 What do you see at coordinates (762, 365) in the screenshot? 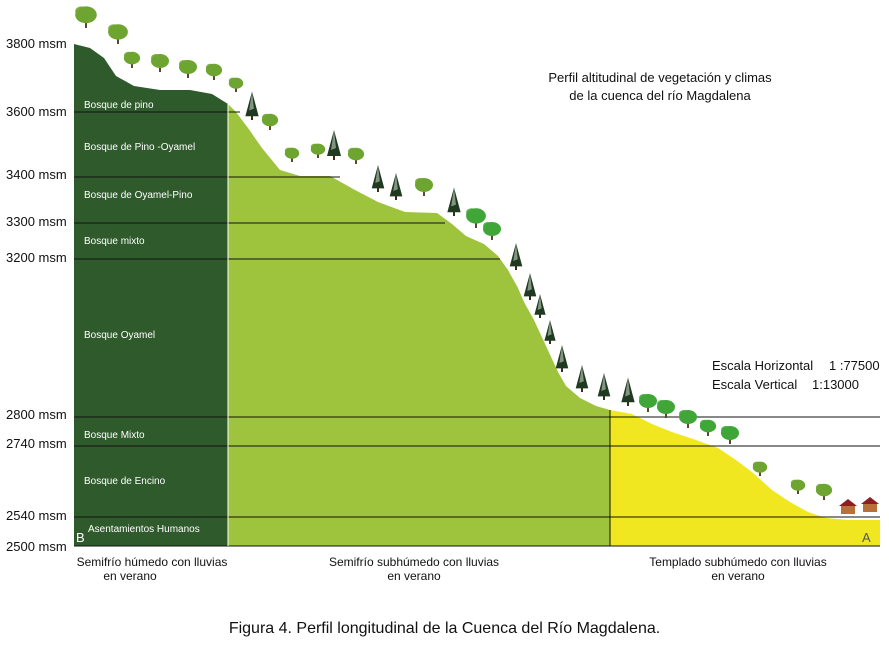
I see `horizontal-scale-label: Escala Horizontal` at bounding box center [762, 365].